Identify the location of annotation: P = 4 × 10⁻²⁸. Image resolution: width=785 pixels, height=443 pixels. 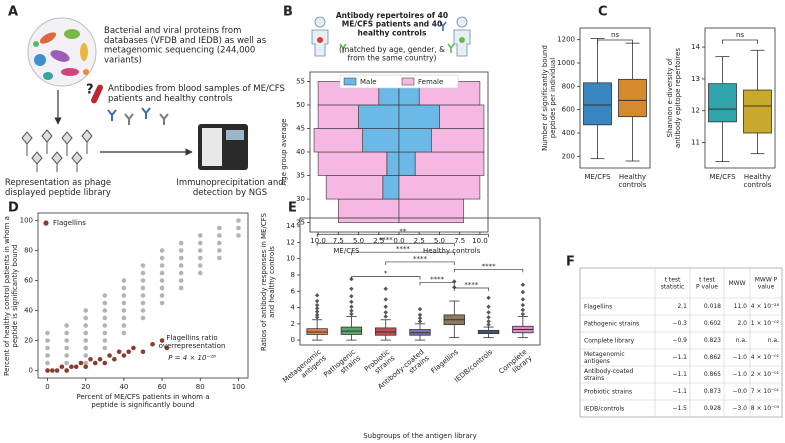
(192, 358).